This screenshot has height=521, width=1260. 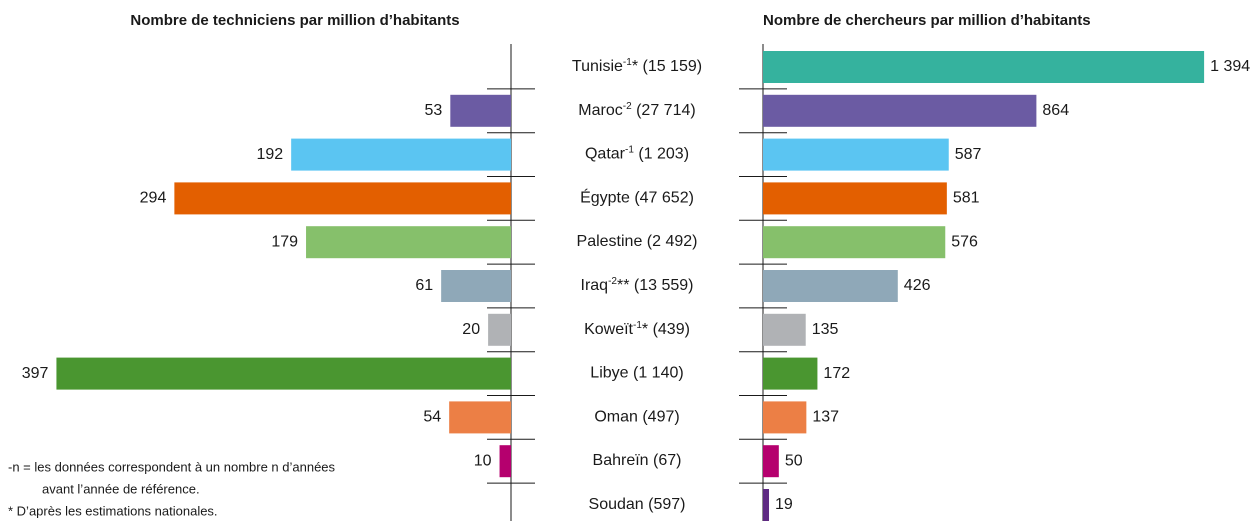 I want to click on category-name: Égypte, so click(x=605, y=197).